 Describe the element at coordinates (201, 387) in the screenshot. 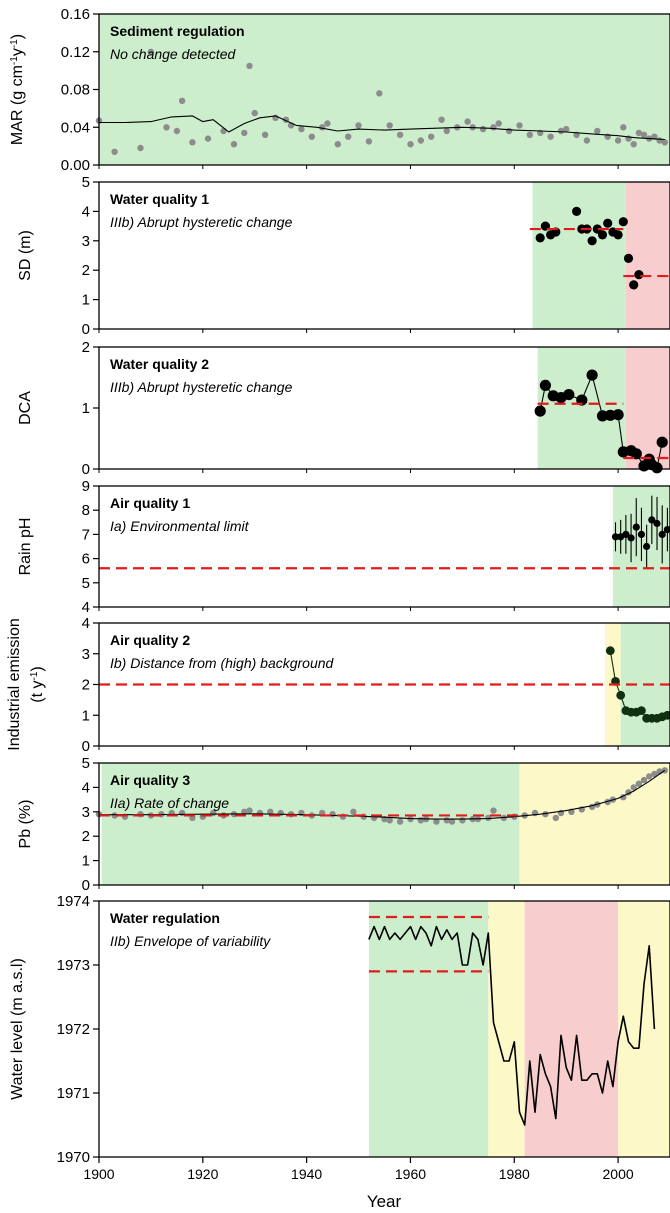

I see `panel-subtitle: IIIb) Abrupt hysteretic change` at that location.